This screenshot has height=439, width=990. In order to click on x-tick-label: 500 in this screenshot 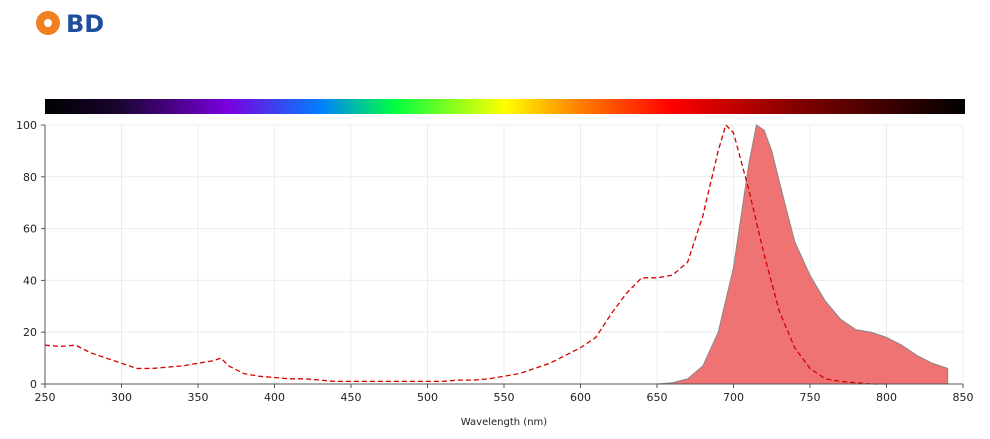, I will do `click(427, 397)`.